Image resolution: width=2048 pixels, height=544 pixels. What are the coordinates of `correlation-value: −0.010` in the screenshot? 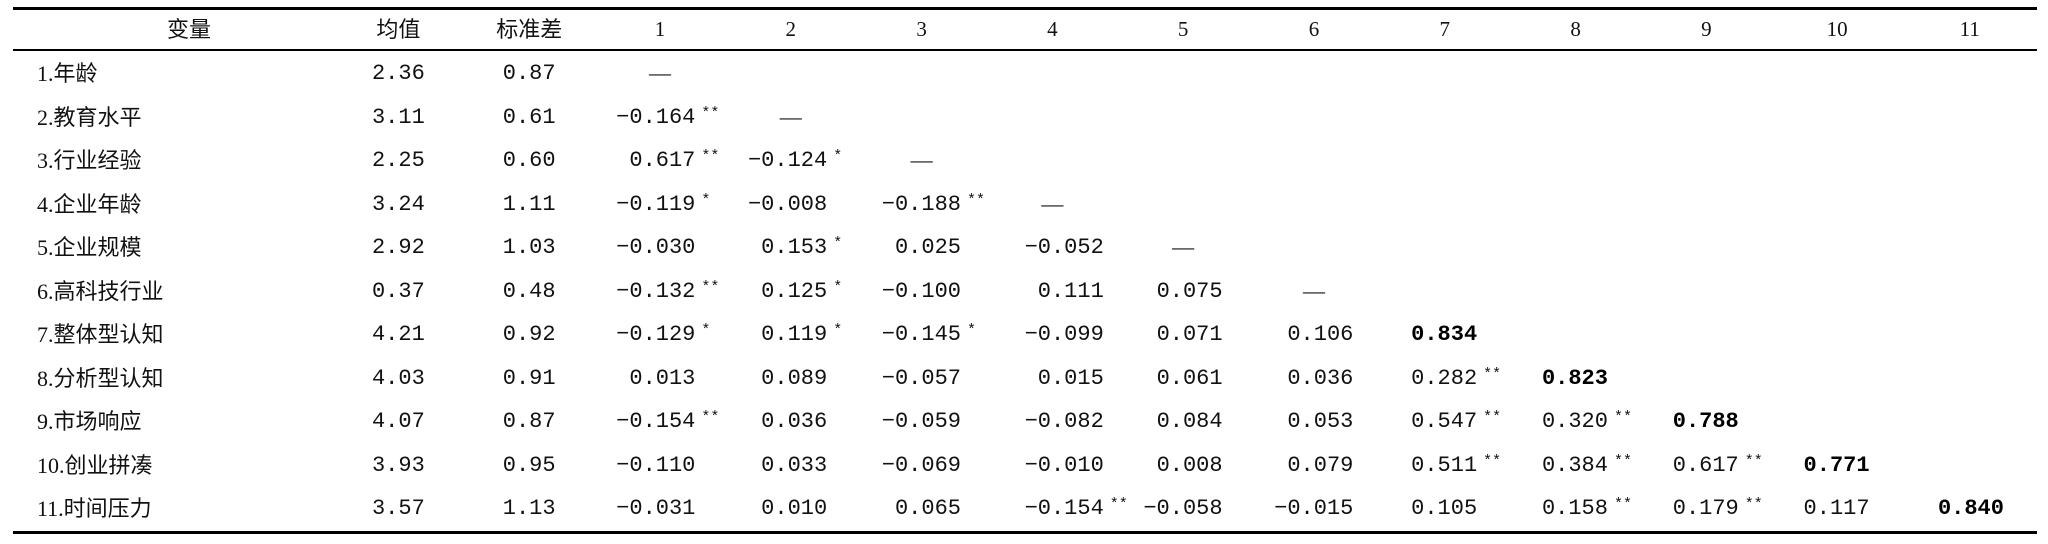 It's located at (1064, 465).